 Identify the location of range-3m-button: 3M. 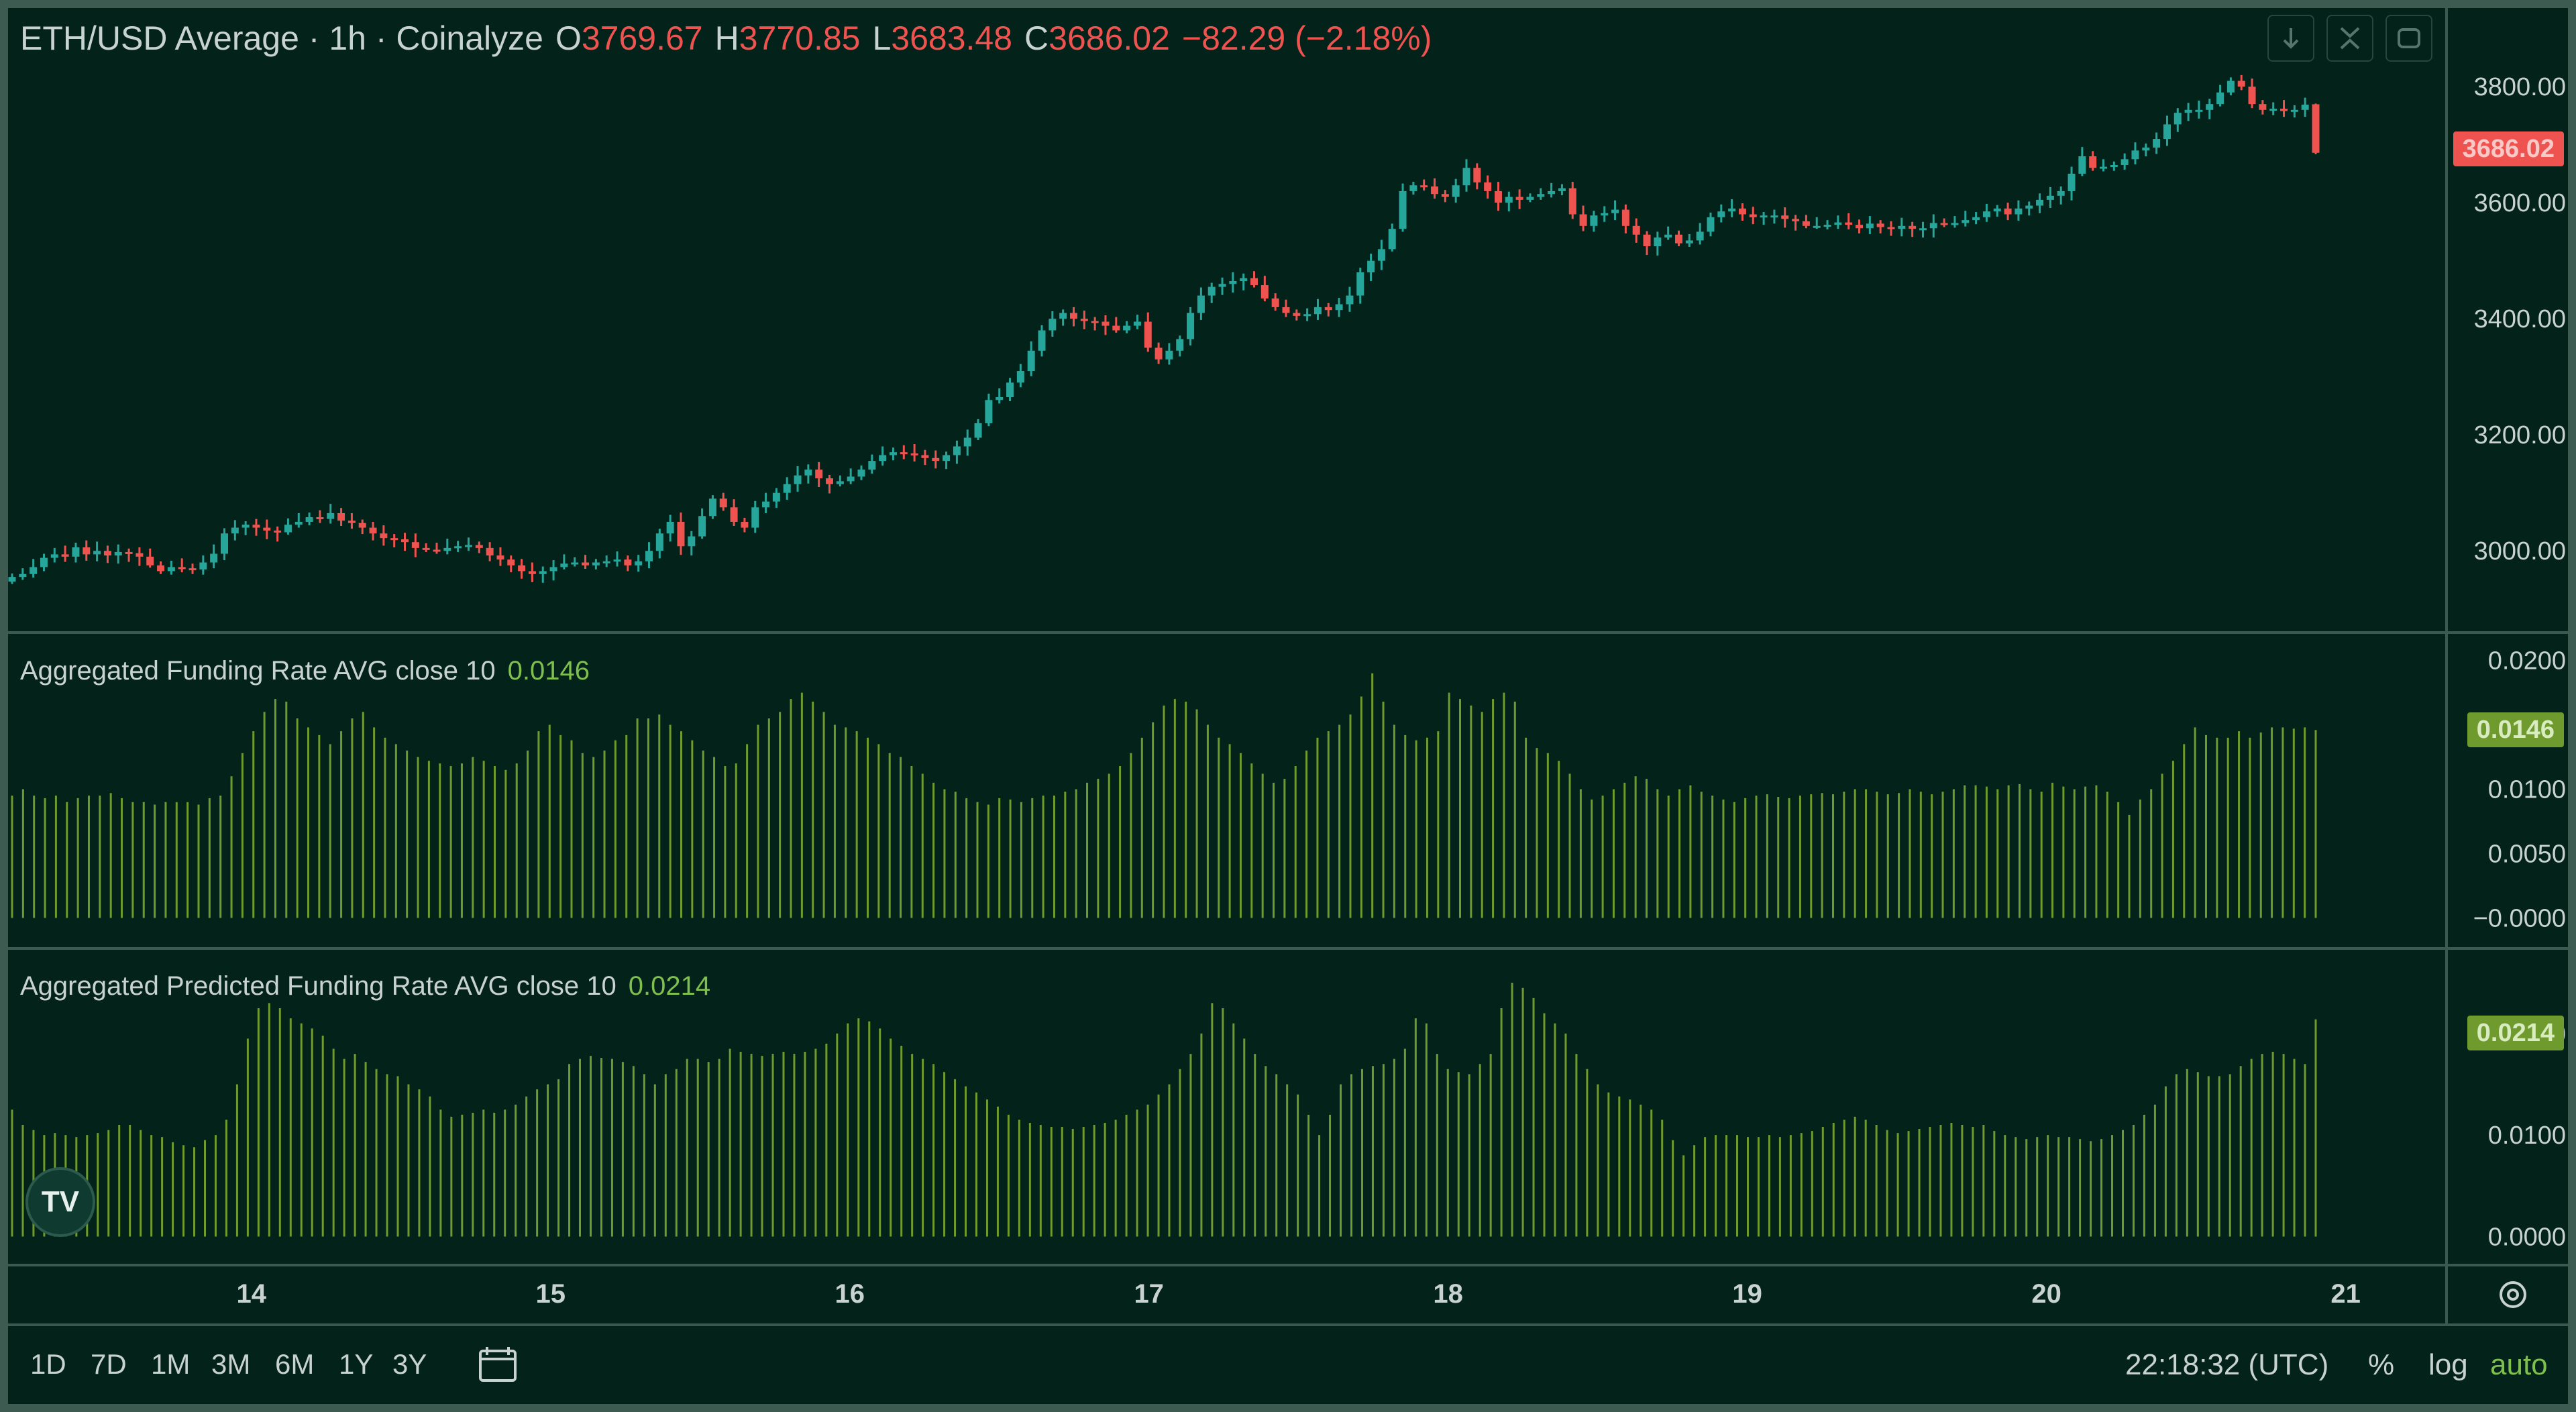
(231, 1364).